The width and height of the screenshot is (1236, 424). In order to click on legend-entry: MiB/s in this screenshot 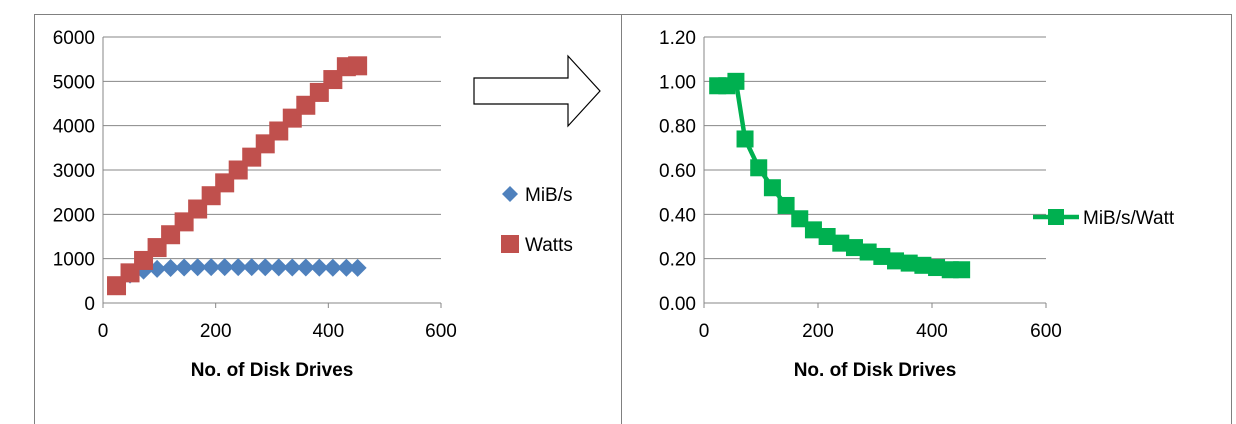, I will do `click(537, 195)`.